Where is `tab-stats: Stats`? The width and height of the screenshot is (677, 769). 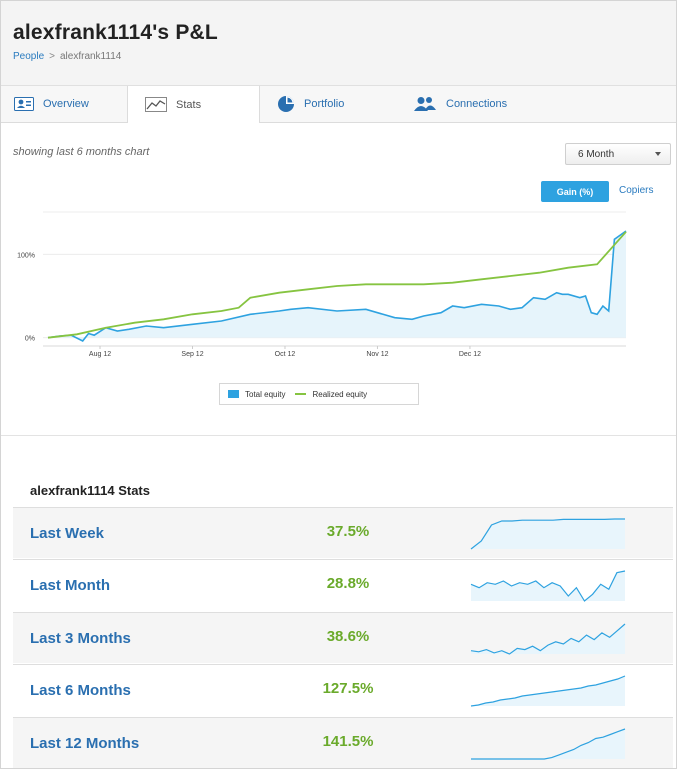
tab-stats: Stats is located at coordinates (193, 104).